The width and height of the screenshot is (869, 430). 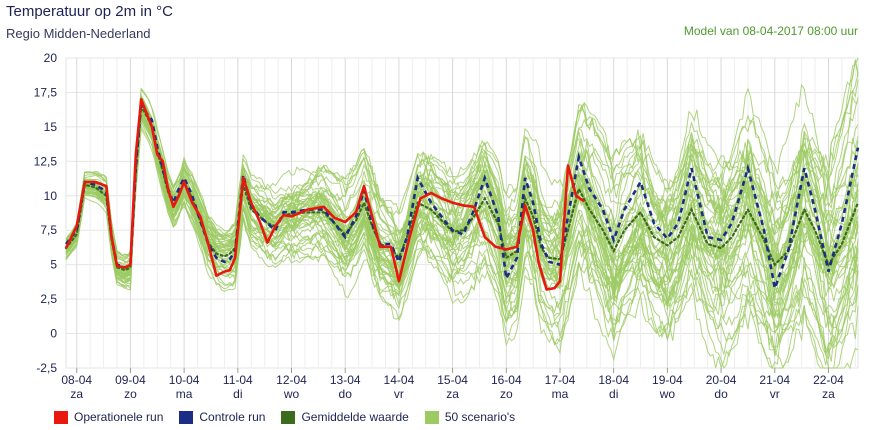 What do you see at coordinates (61, 417) in the screenshot?
I see `legend-swatch-operationele-run` at bounding box center [61, 417].